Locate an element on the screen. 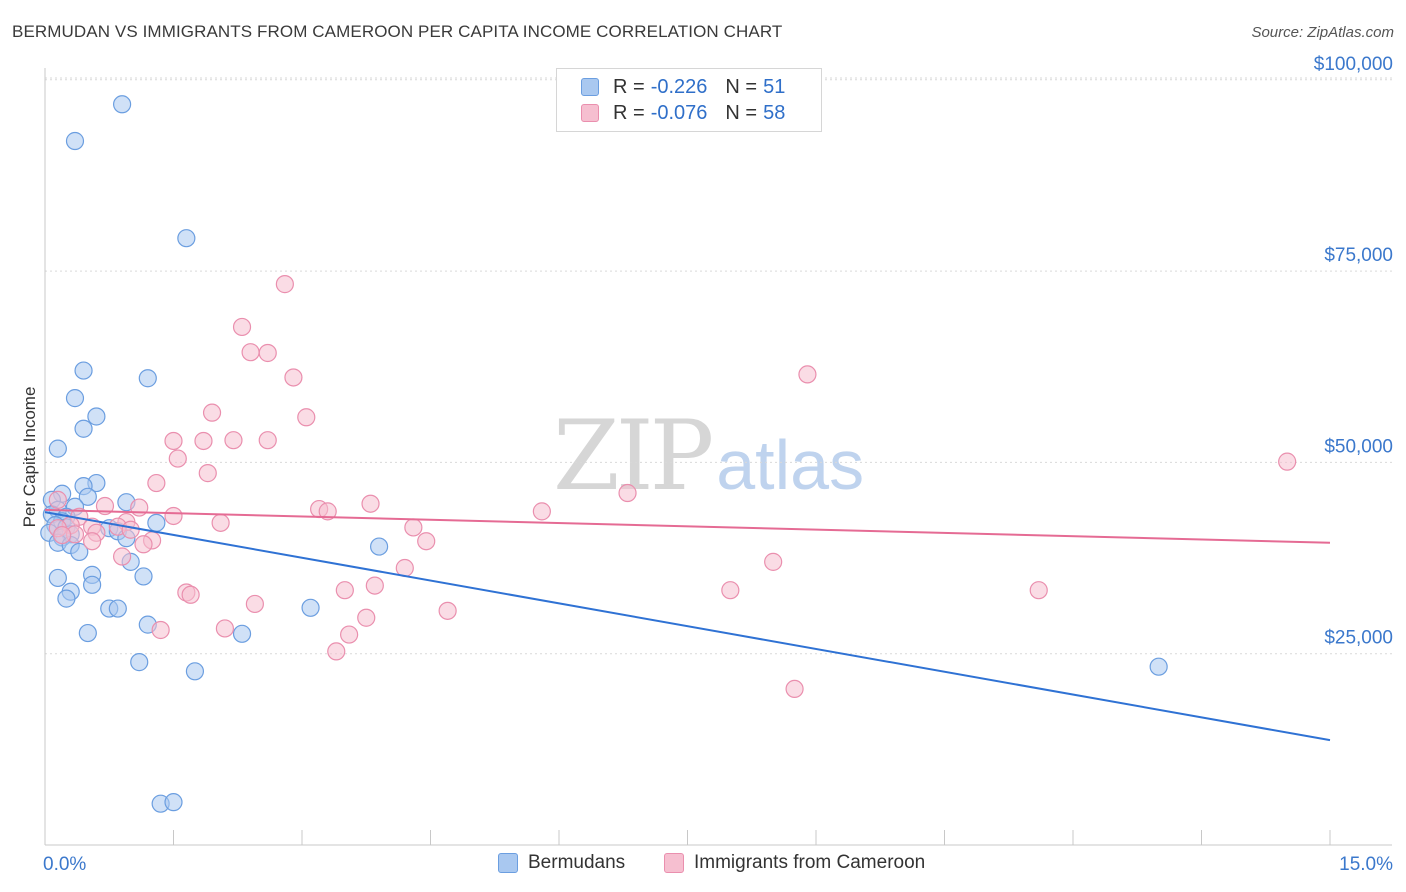  bermudans-legend-swatch is located at coordinates (508, 863).